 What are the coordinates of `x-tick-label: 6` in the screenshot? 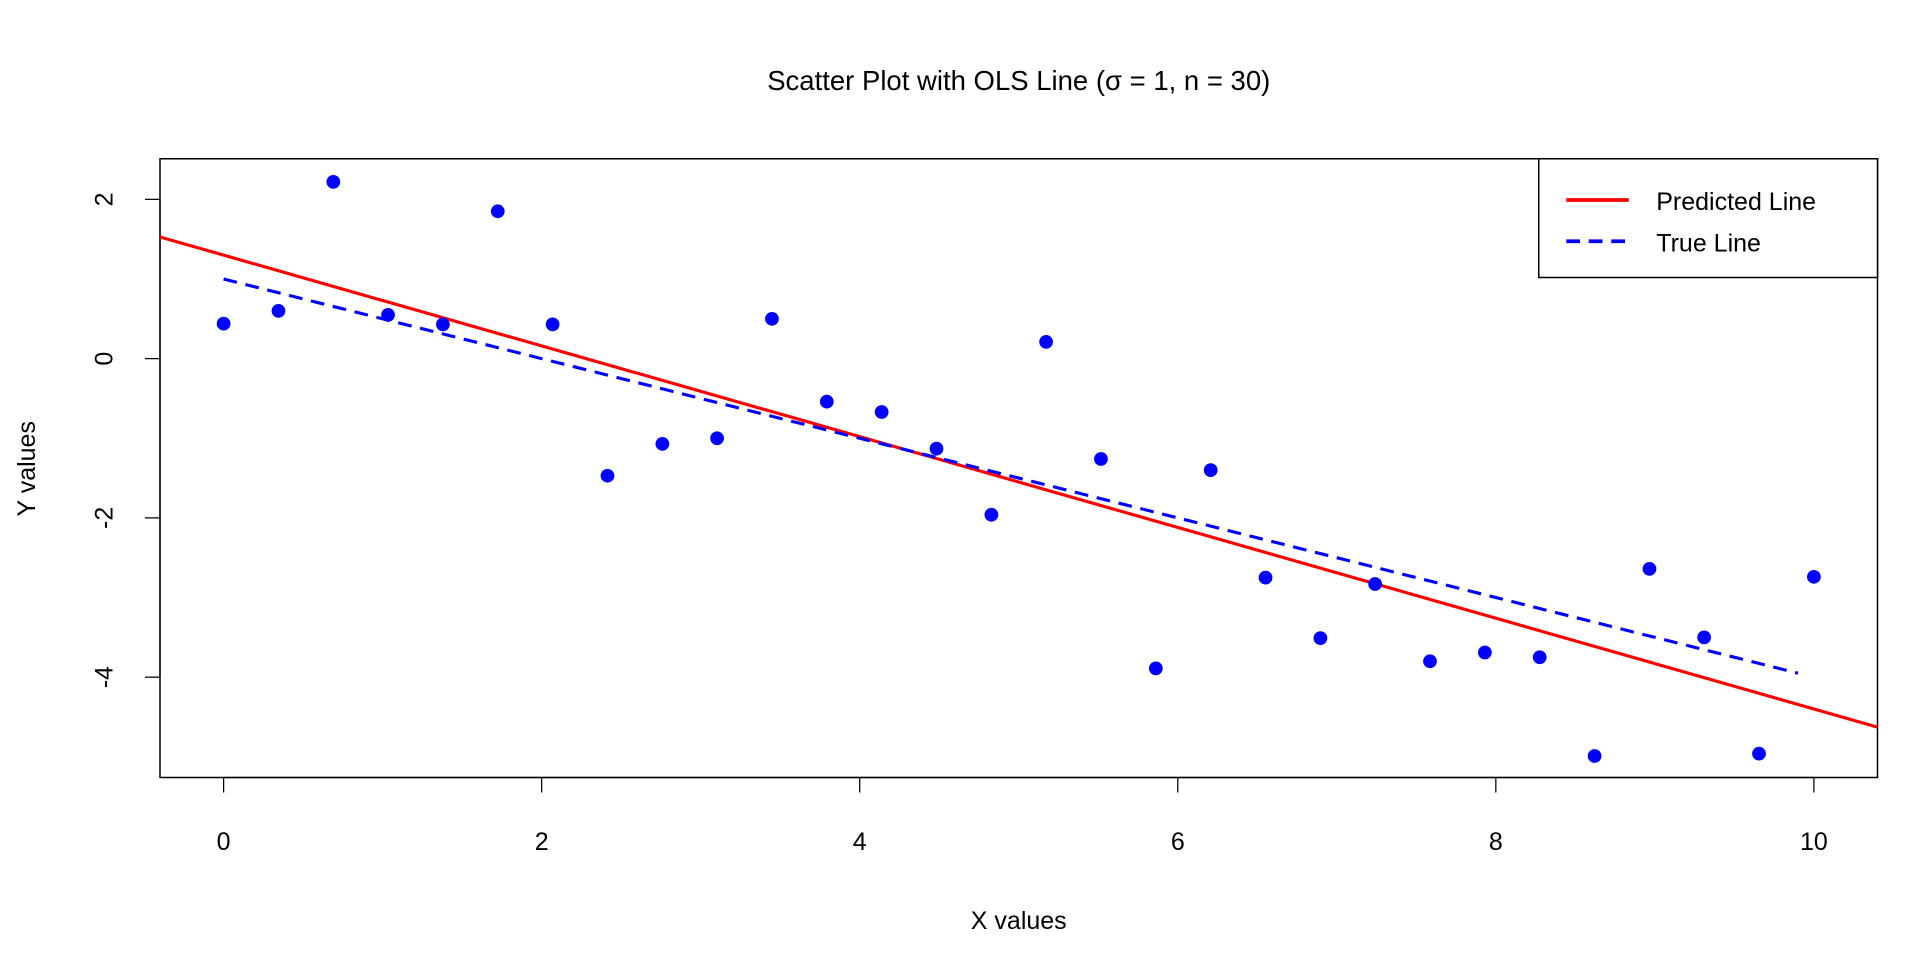 It's located at (1178, 842).